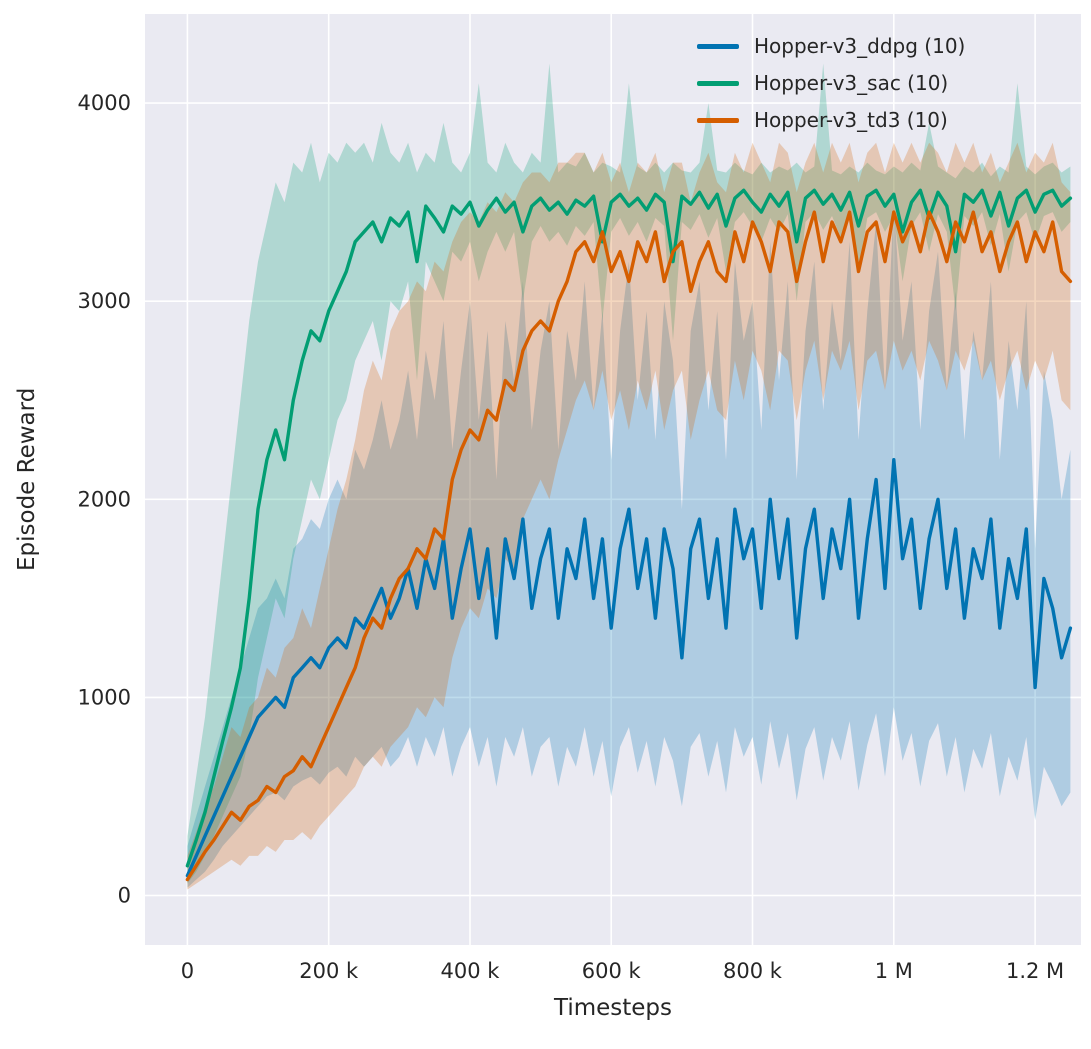  I want to click on y-axis-label: Episode Reward, so click(27, 479).